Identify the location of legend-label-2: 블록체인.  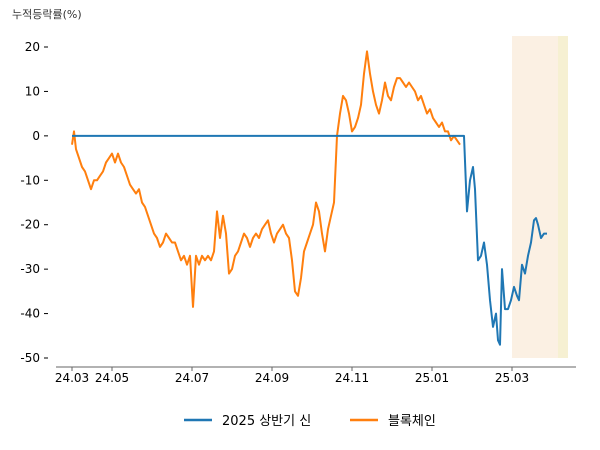
(412, 421).